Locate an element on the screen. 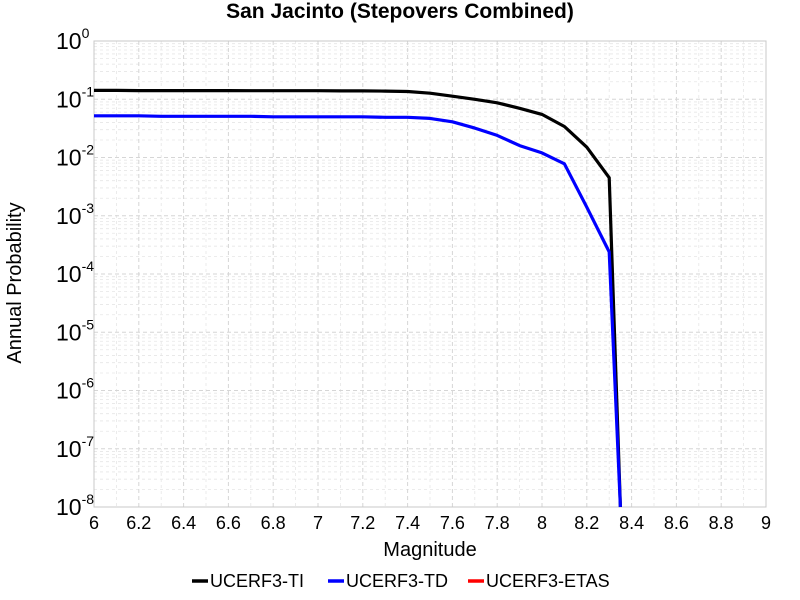 The width and height of the screenshot is (800, 600). x-tick-label: 7.4 is located at coordinates (407, 523).